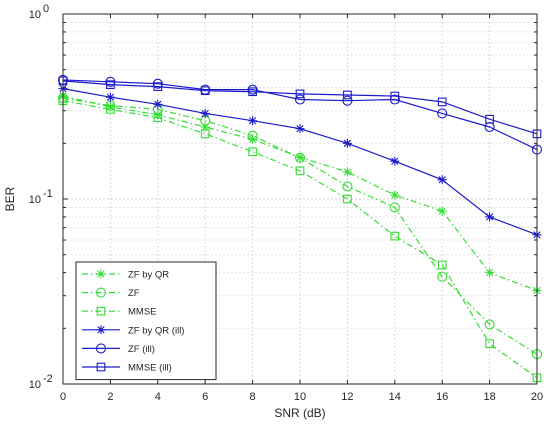 The height and width of the screenshot is (431, 550). Describe the element at coordinates (46, 9) in the screenshot. I see `y-tick-exponent: 0` at that location.